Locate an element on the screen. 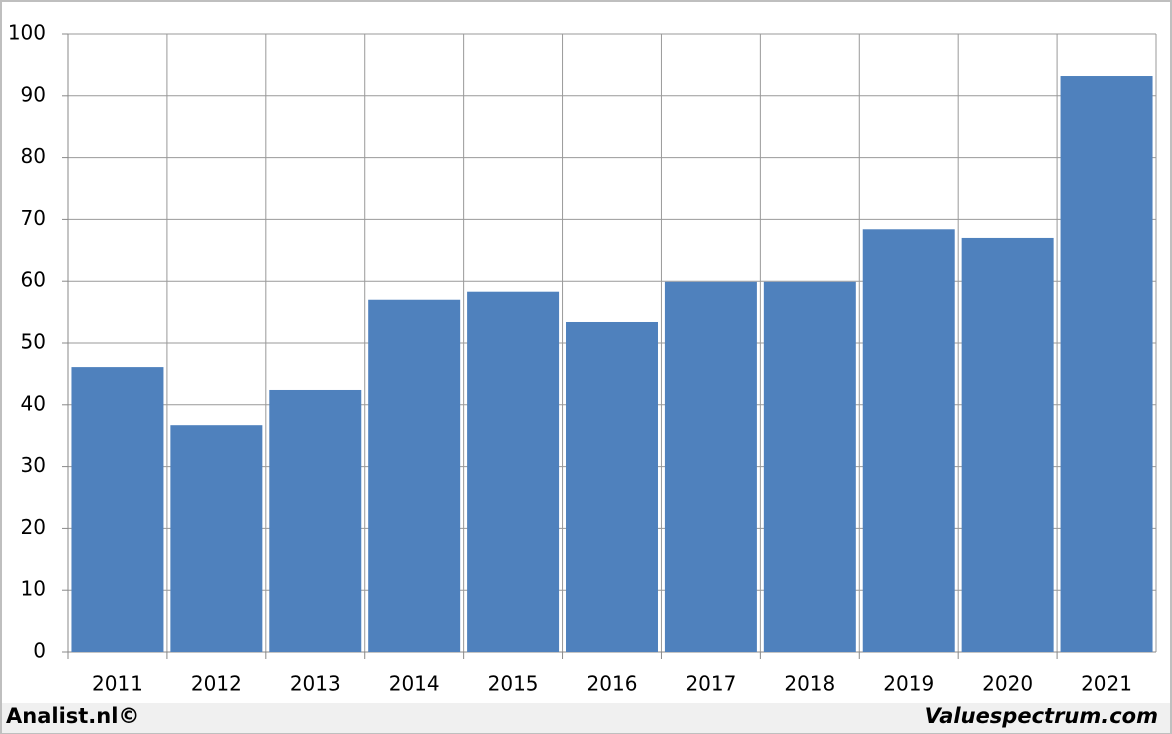 The height and width of the screenshot is (734, 1172). footer-band is located at coordinates (586, 718).